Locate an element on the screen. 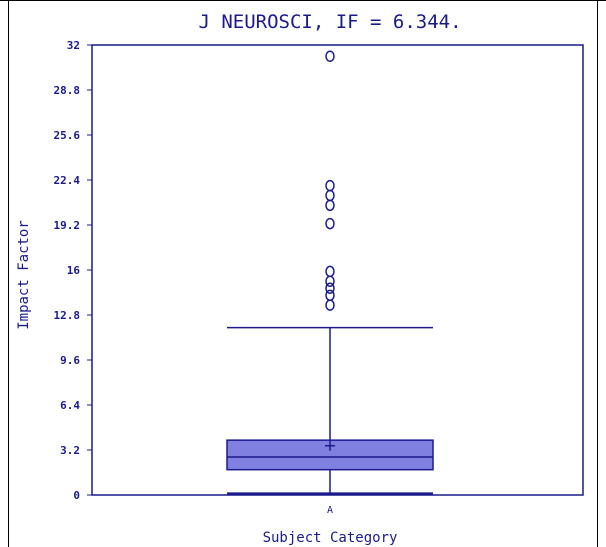 The height and width of the screenshot is (547, 606). y-tick-label: 9.6 is located at coordinates (70, 360).